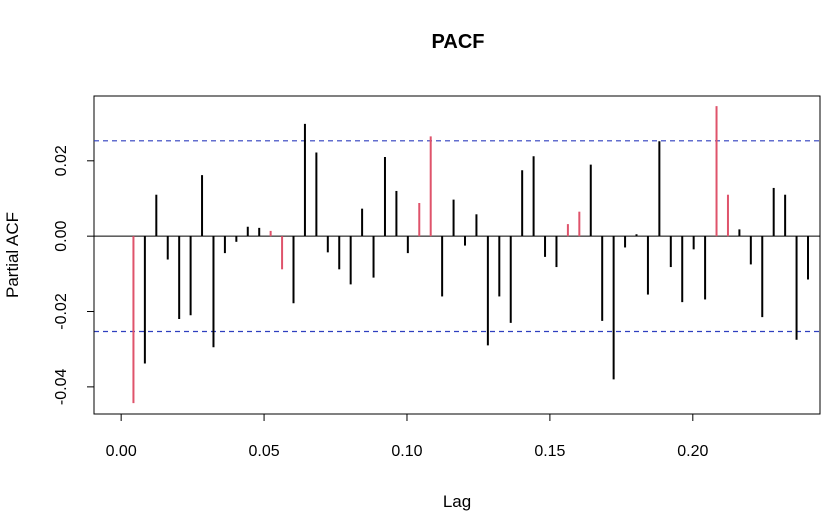 The image size is (838, 517). Describe the element at coordinates (61, 311) in the screenshot. I see `y-tick-label: -0.02` at that location.